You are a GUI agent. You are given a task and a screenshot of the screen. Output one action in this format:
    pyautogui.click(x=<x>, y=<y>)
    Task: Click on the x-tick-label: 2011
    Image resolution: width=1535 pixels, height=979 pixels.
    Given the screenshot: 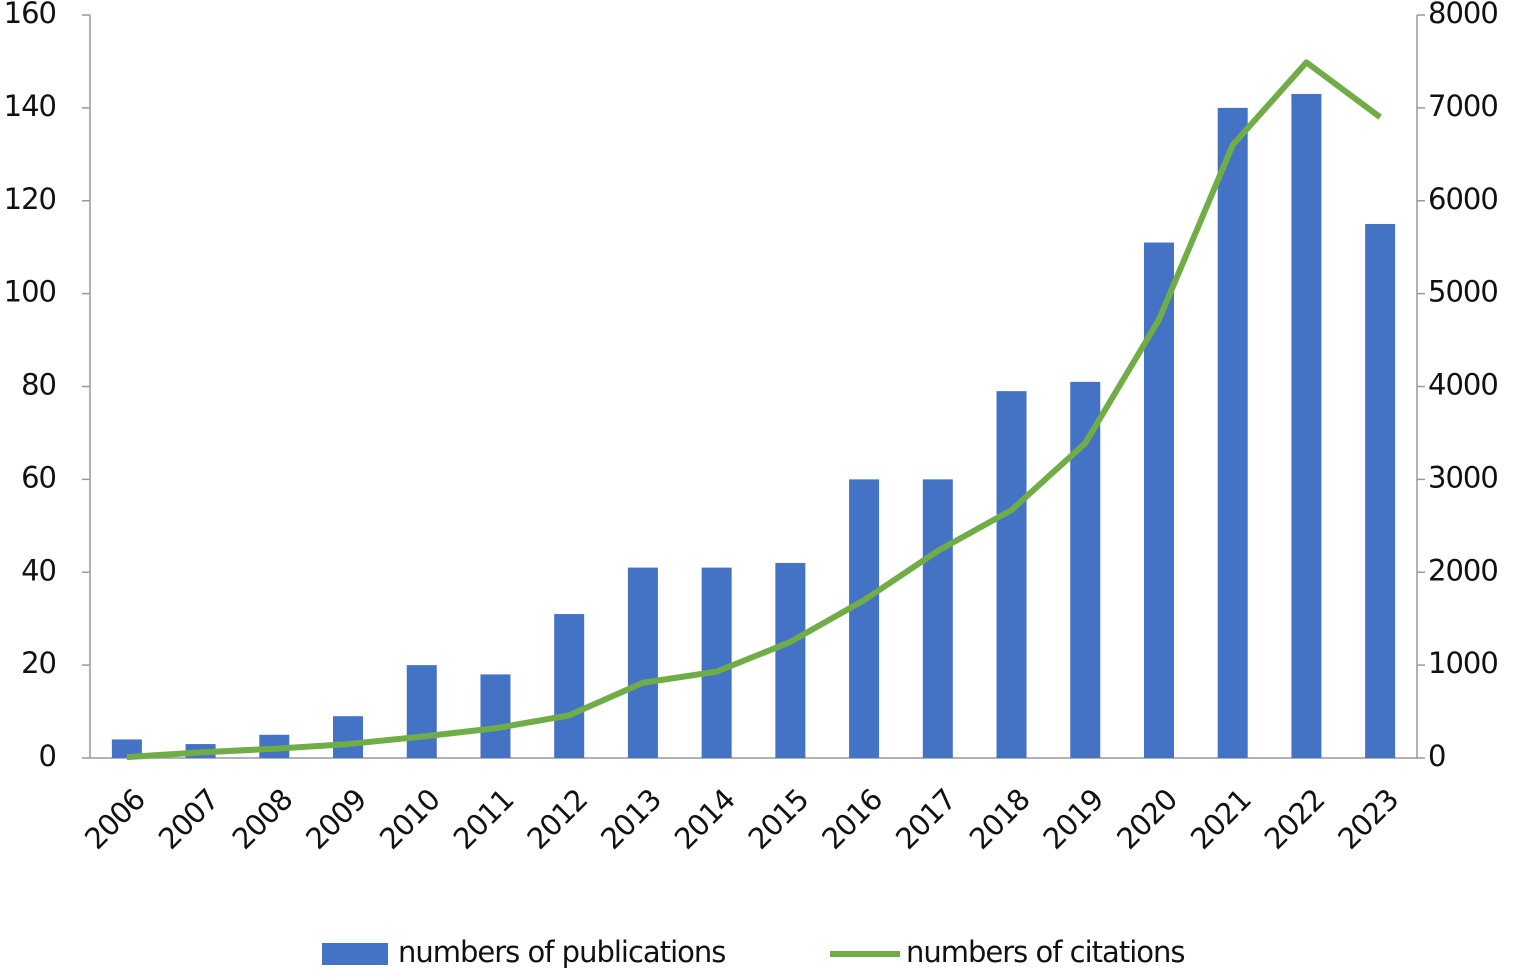 What is the action you would take?
    pyautogui.click(x=483, y=819)
    